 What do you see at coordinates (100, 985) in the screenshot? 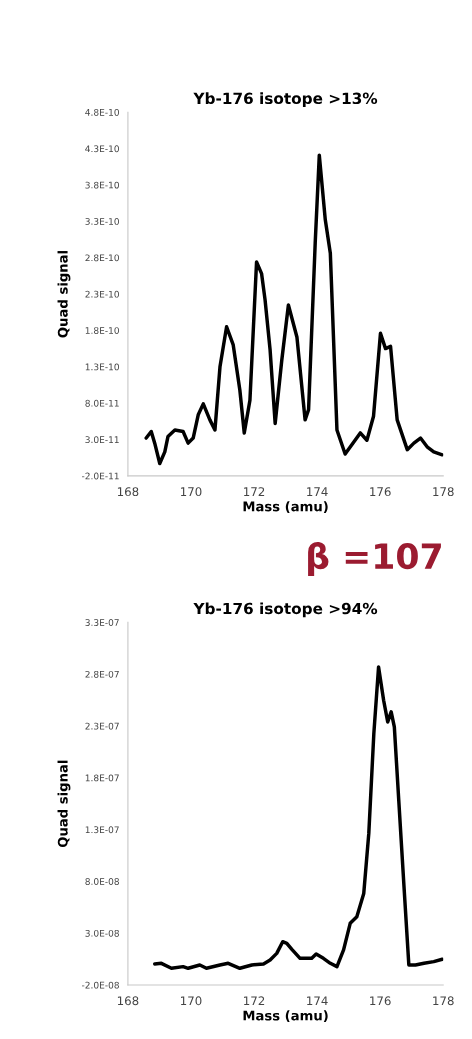
I see `y-tick-label: -2.0E-08` at bounding box center [100, 985].